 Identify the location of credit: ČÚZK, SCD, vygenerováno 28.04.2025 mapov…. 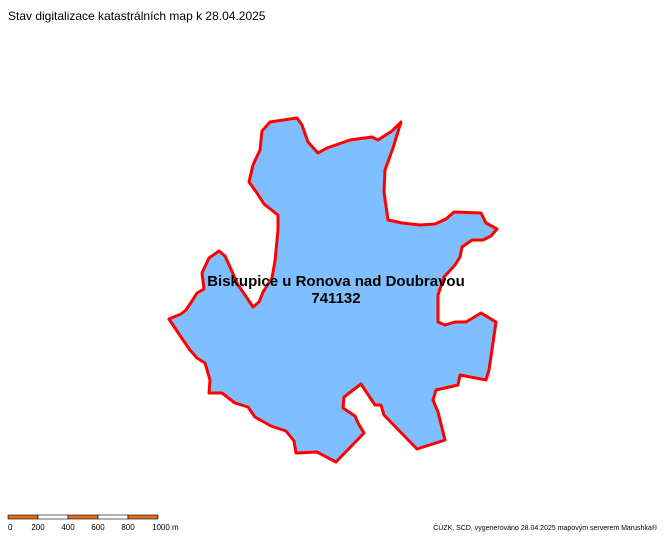
(545, 527).